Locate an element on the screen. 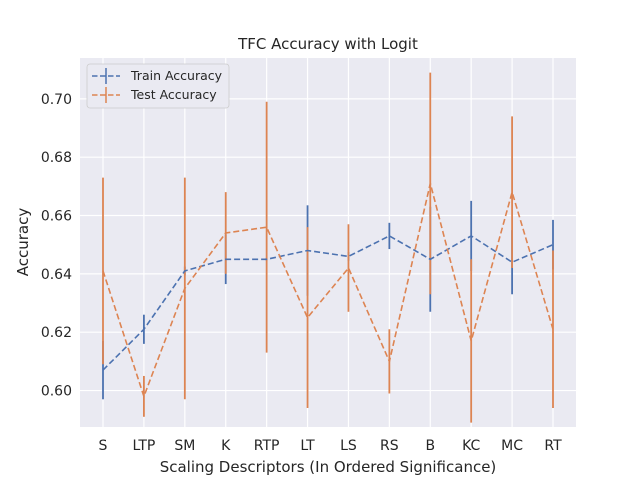 This screenshot has height=480, width=640. x-tick-label: LTP is located at coordinates (143, 446).